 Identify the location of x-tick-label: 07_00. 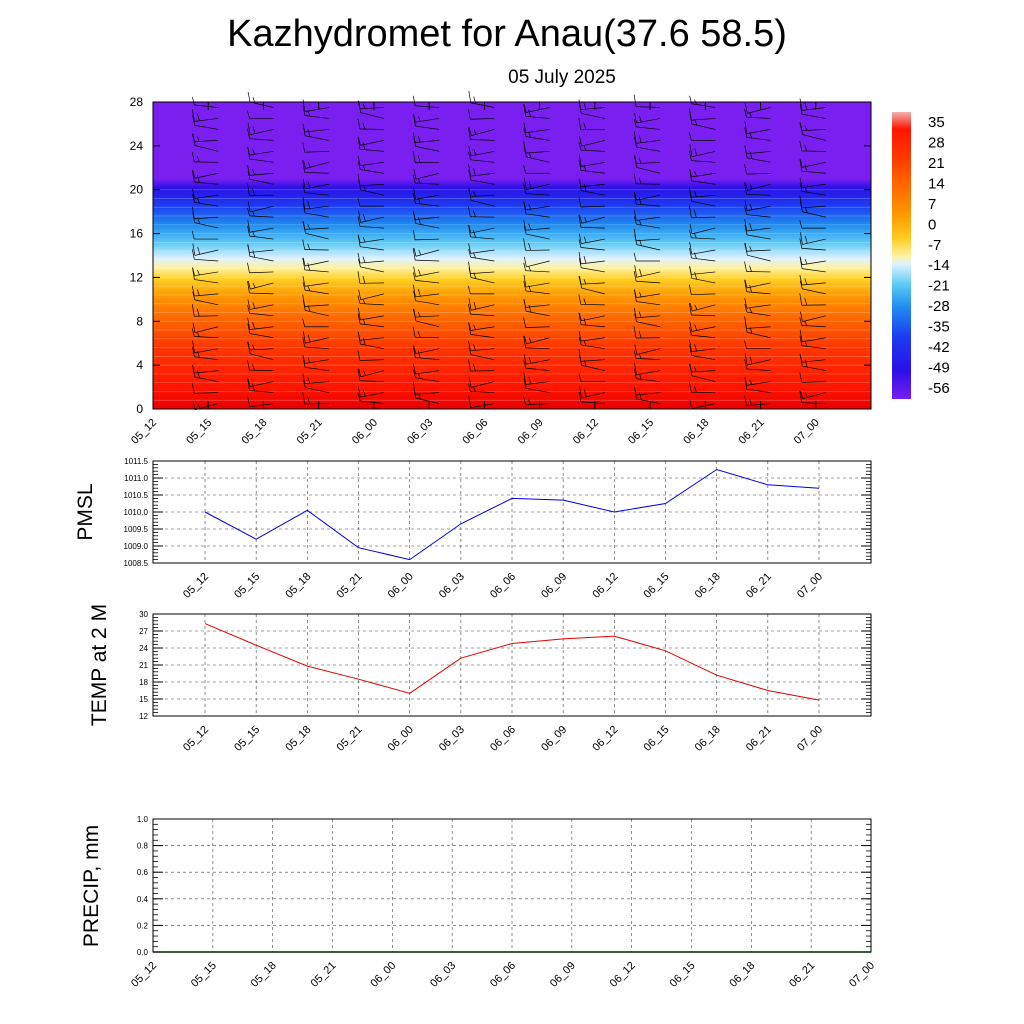
(807, 432).